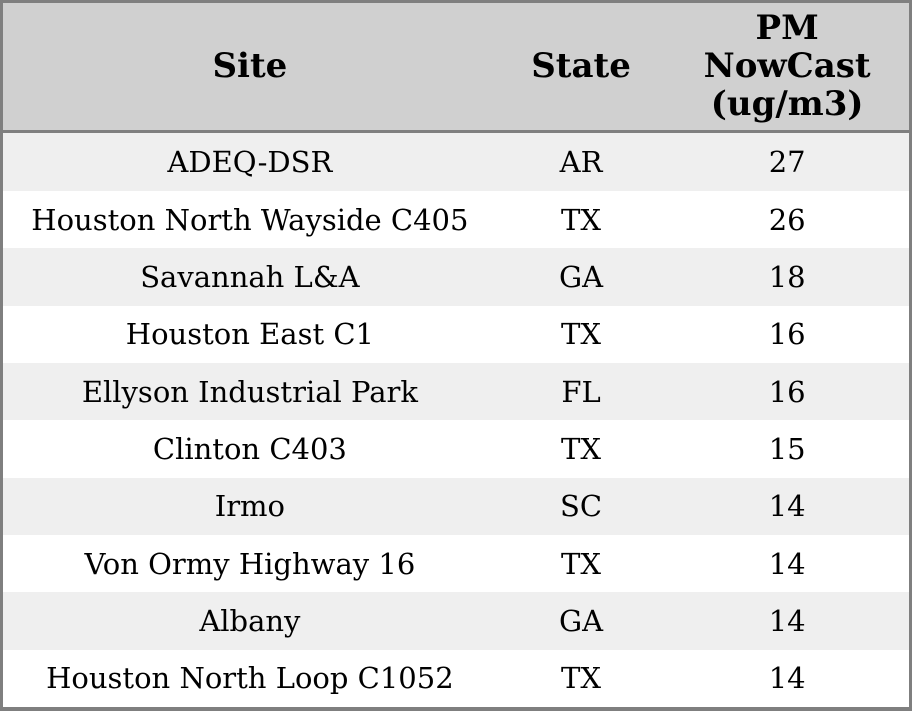 The image size is (912, 711). What do you see at coordinates (250, 68) in the screenshot?
I see `column-header-site: Site` at bounding box center [250, 68].